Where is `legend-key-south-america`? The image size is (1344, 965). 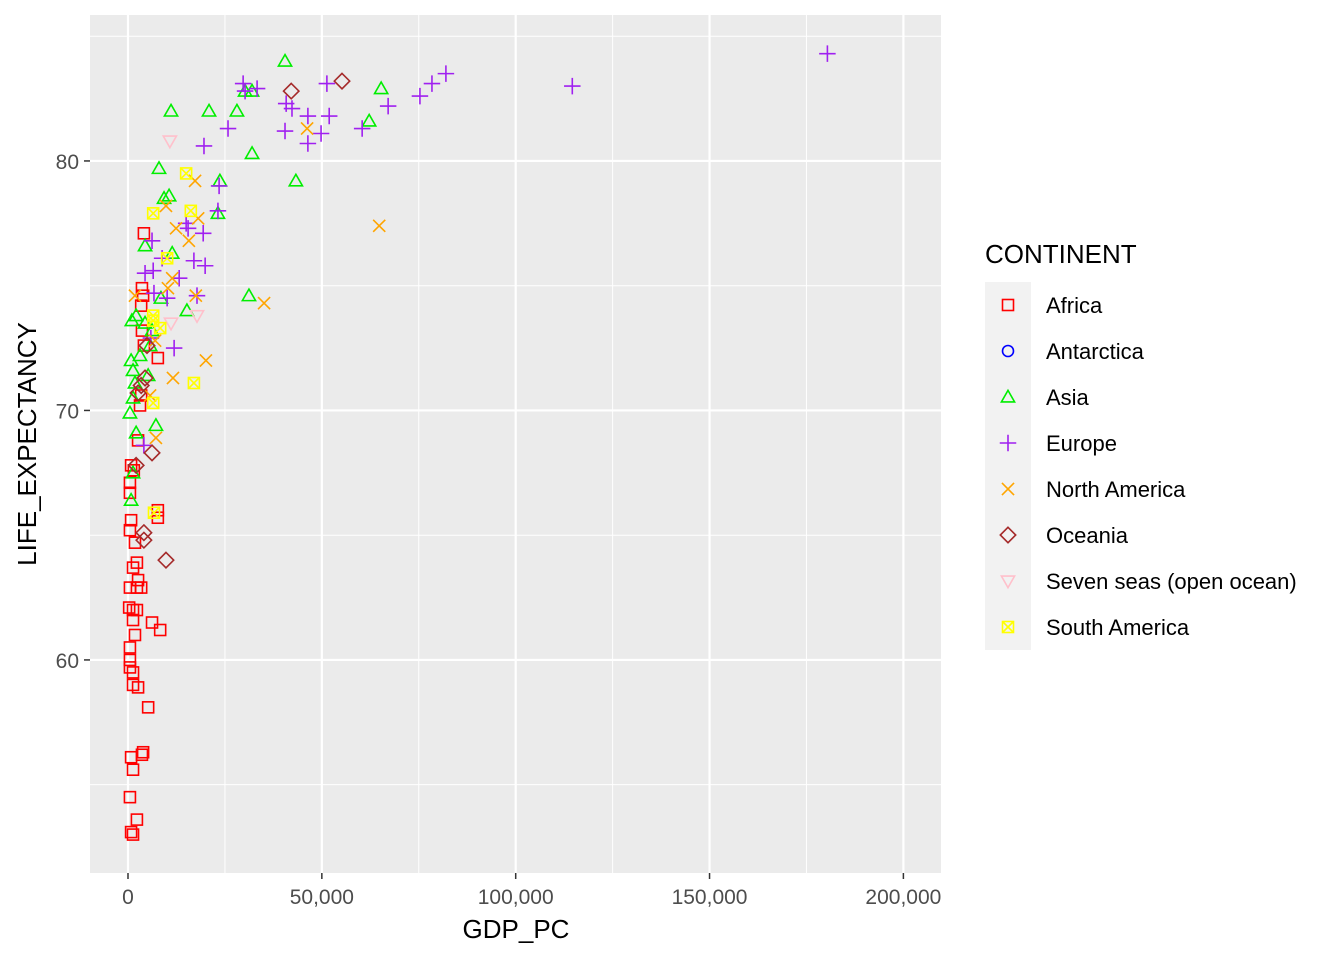
legend-key-south-america is located at coordinates (1008, 627).